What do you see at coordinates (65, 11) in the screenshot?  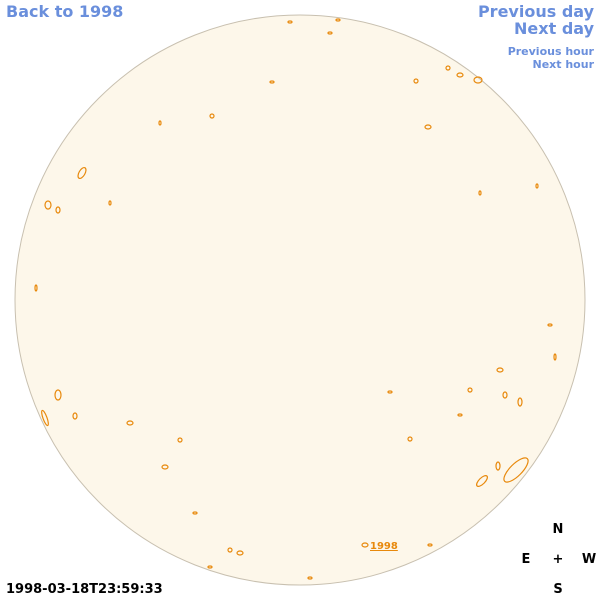 I see `back-link: Back to 1998` at bounding box center [65, 11].